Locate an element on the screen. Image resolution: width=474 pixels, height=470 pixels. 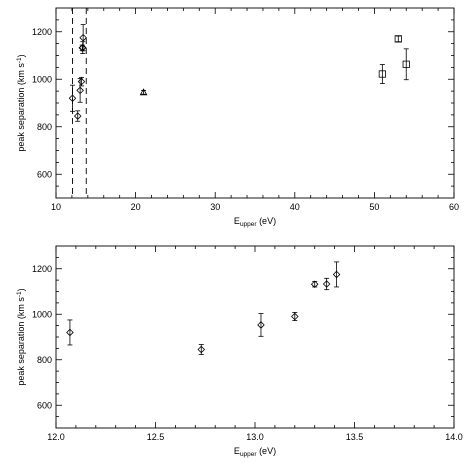
x-tick-label: 20 is located at coordinates (136, 207).